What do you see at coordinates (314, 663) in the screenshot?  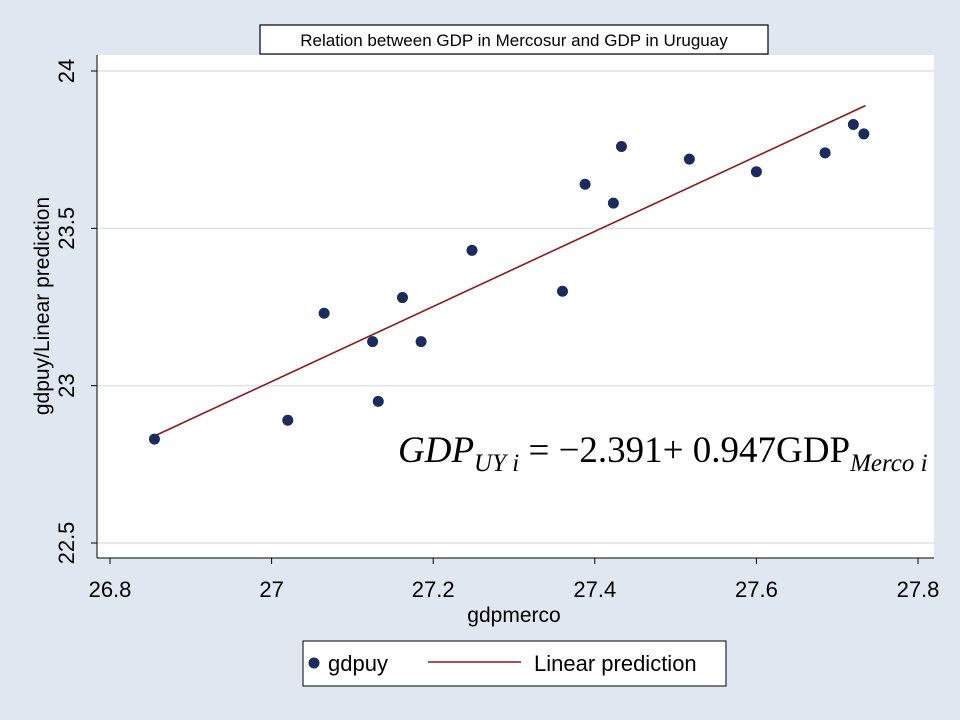 I see `legend-marker-gdpuy` at bounding box center [314, 663].